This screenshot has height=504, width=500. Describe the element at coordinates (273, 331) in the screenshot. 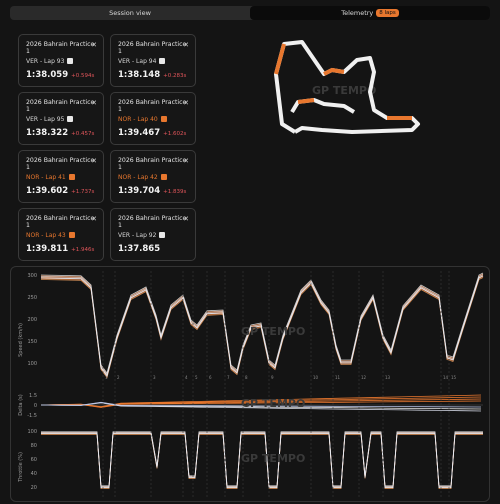

I see `speed-watermark: GP TEMPO` at that location.